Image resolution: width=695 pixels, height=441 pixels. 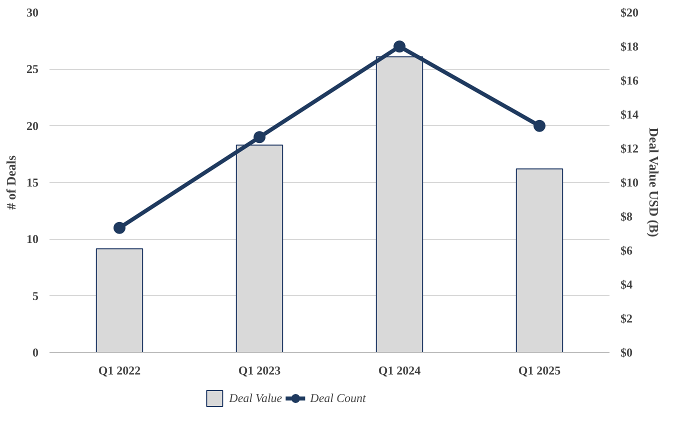 What do you see at coordinates (32, 13) in the screenshot?
I see `y-tick-label: 30` at bounding box center [32, 13].